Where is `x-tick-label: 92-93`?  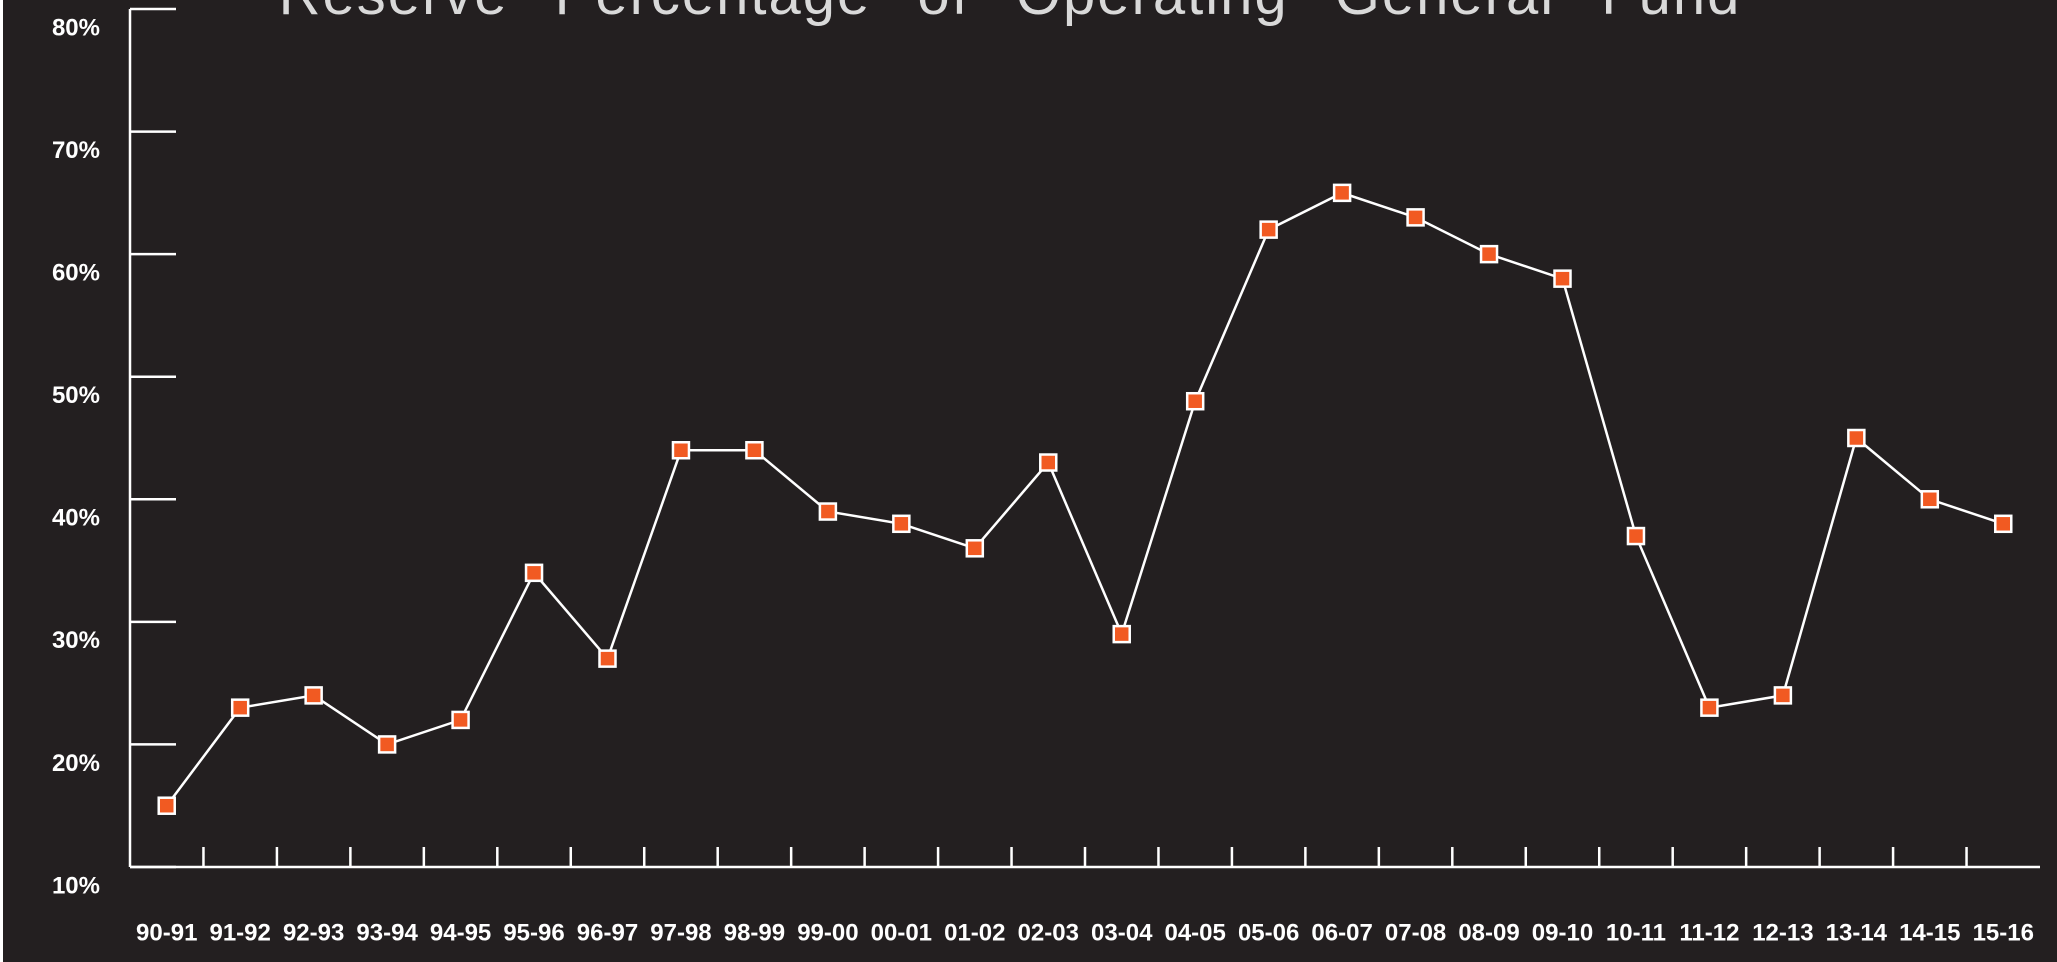 x-tick-label: 92-93 is located at coordinates (313, 932).